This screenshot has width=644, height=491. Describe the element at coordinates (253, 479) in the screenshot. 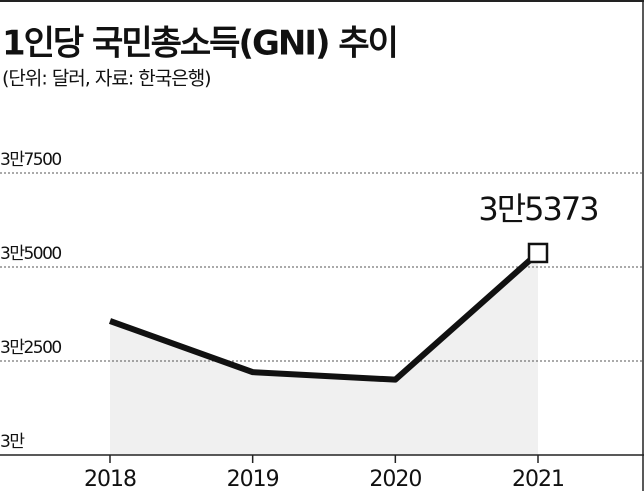

I see `x-tick-label: 2019` at that location.